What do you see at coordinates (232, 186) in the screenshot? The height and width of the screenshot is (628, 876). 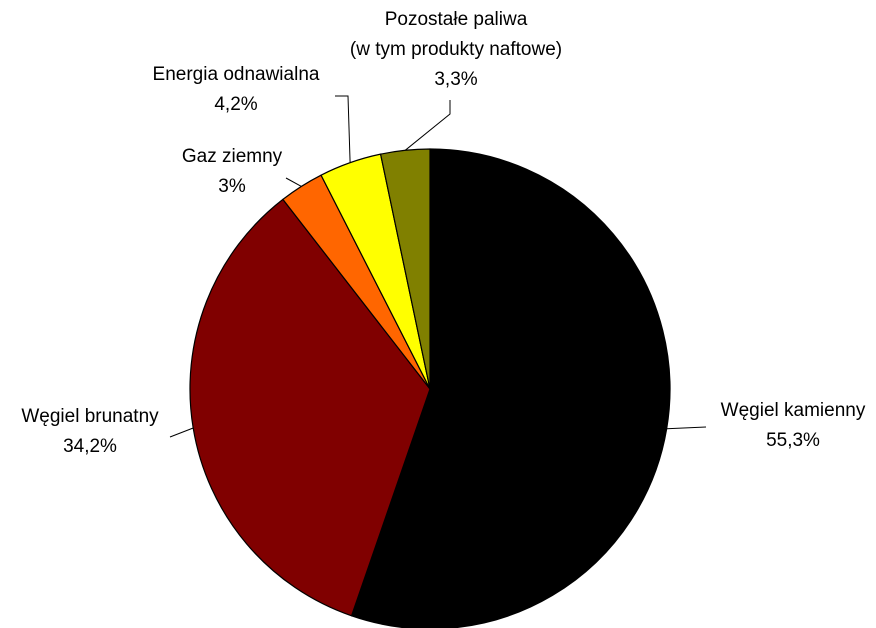 I see `slice-value-gaz-ziemny: 3%` at bounding box center [232, 186].